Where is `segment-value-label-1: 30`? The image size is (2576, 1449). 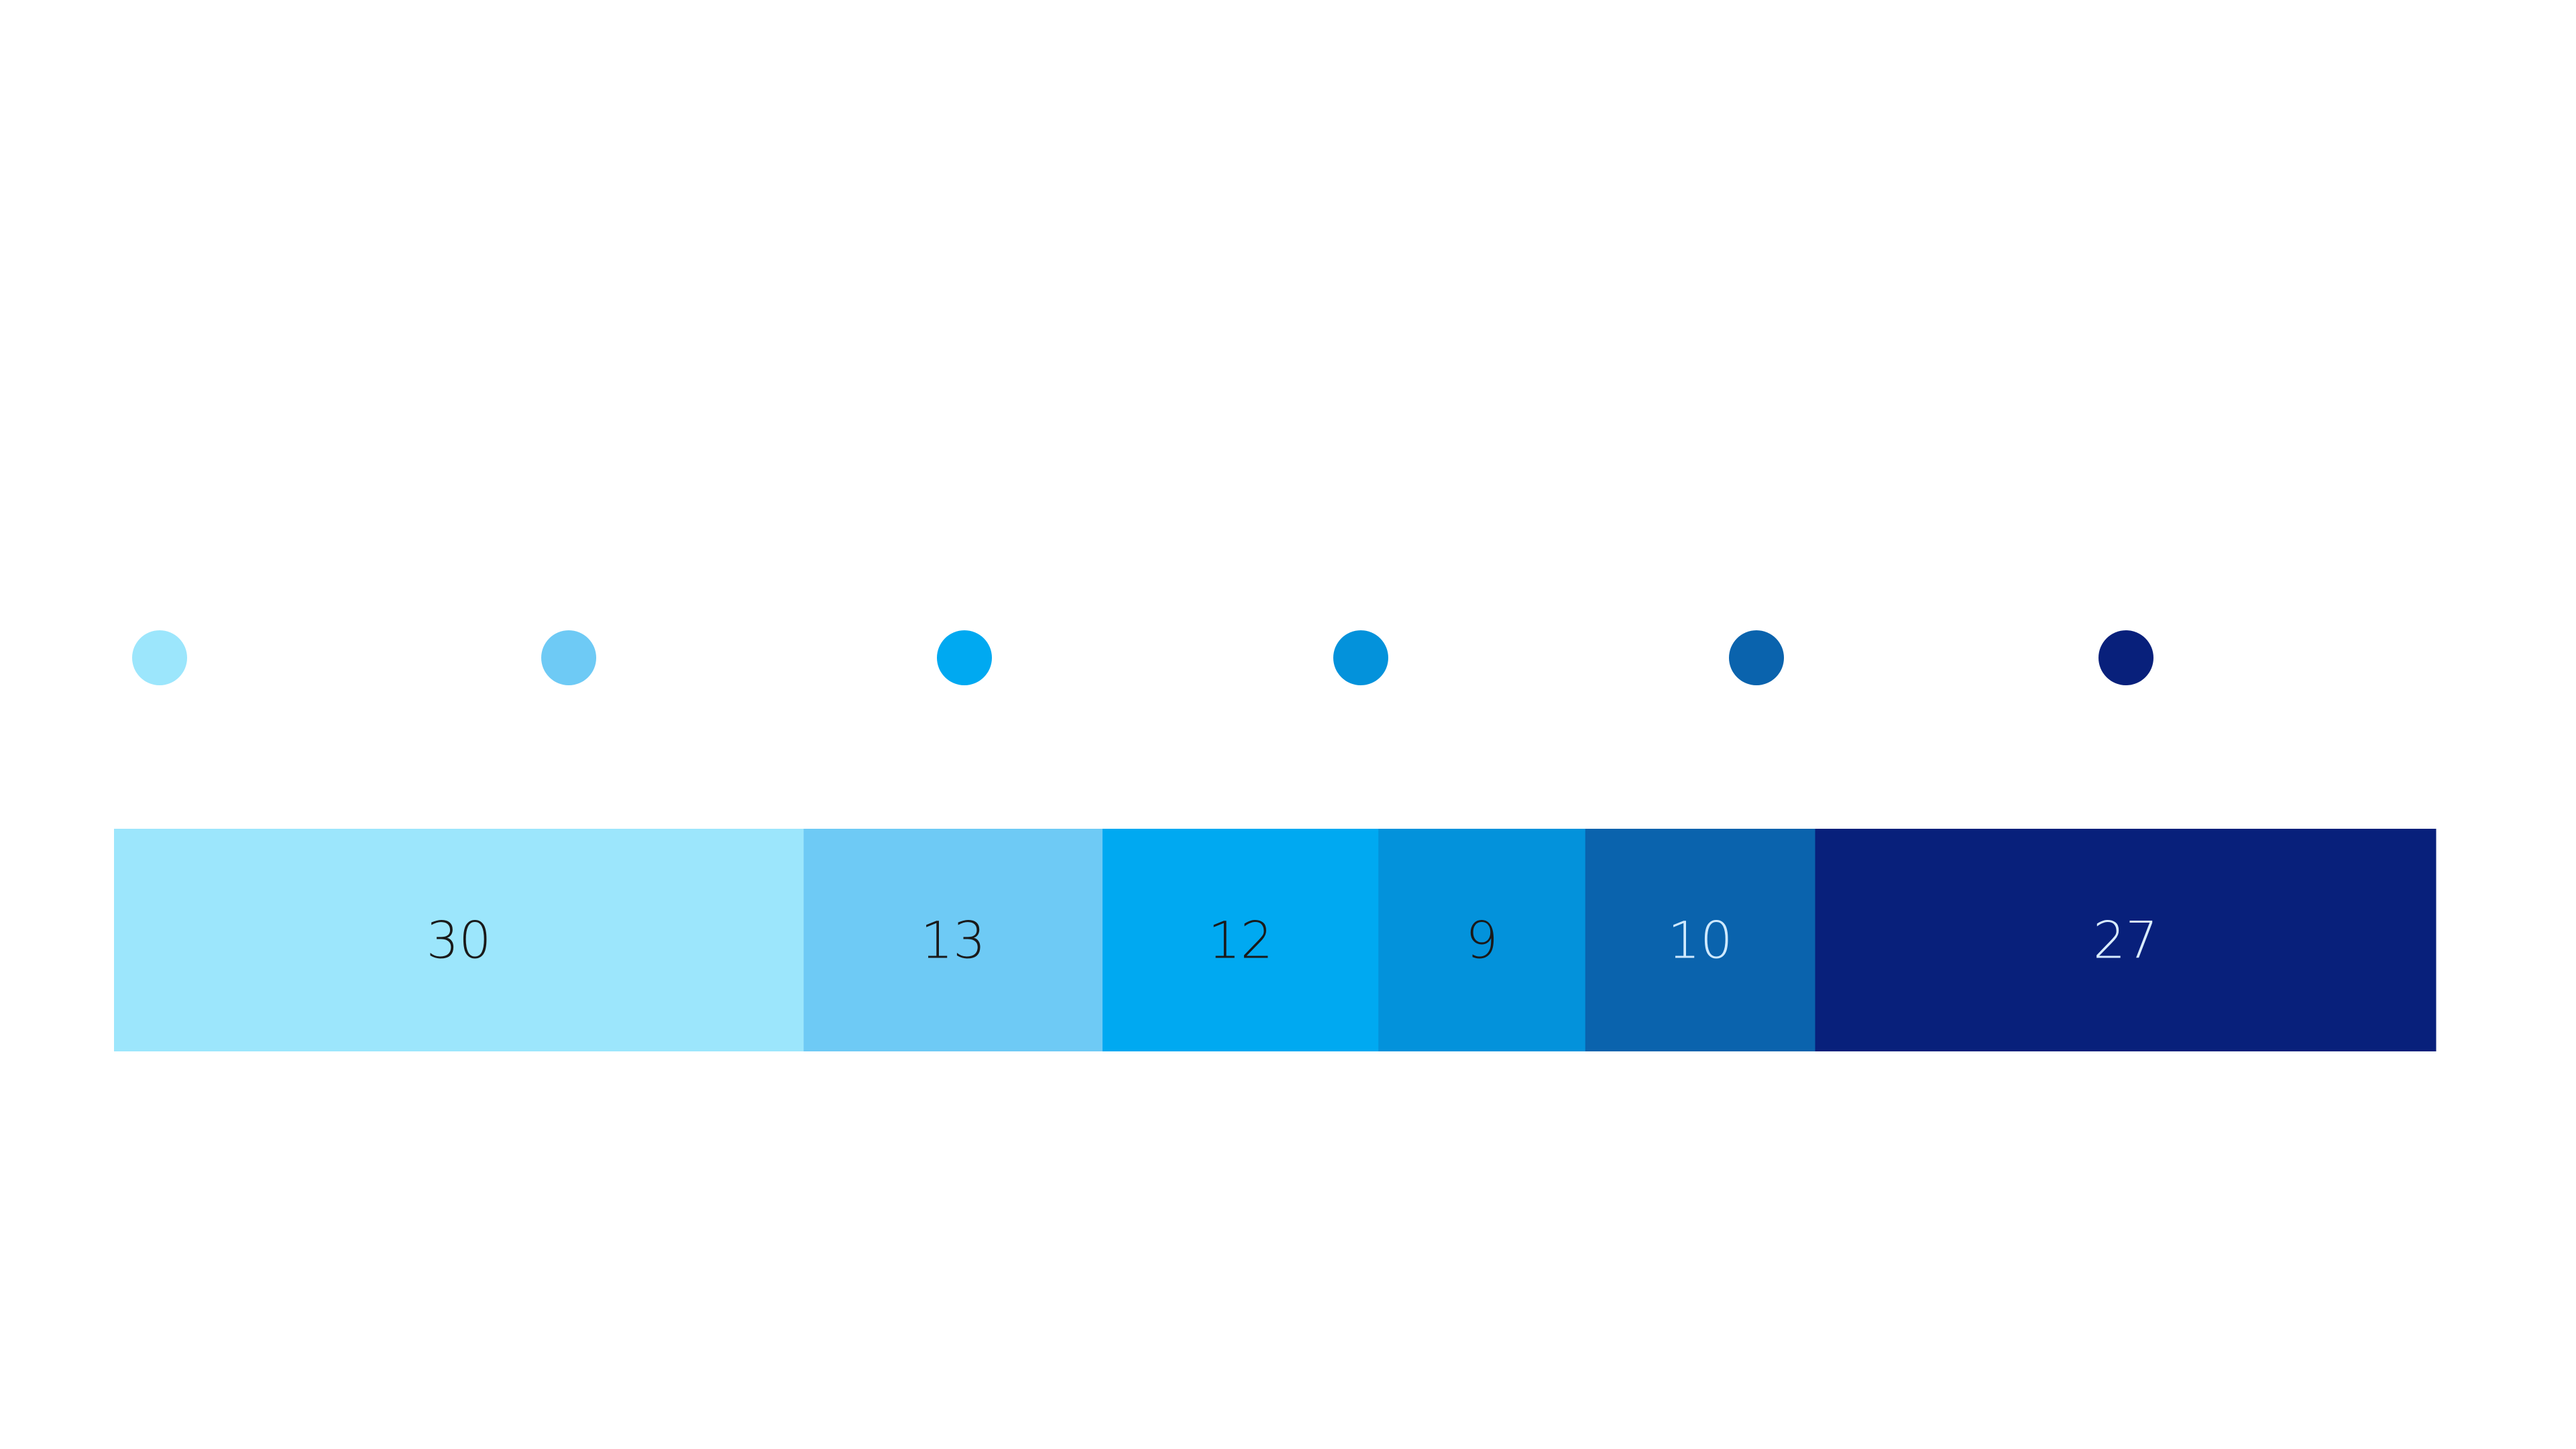 segment-value-label-1: 30 is located at coordinates (459, 941).